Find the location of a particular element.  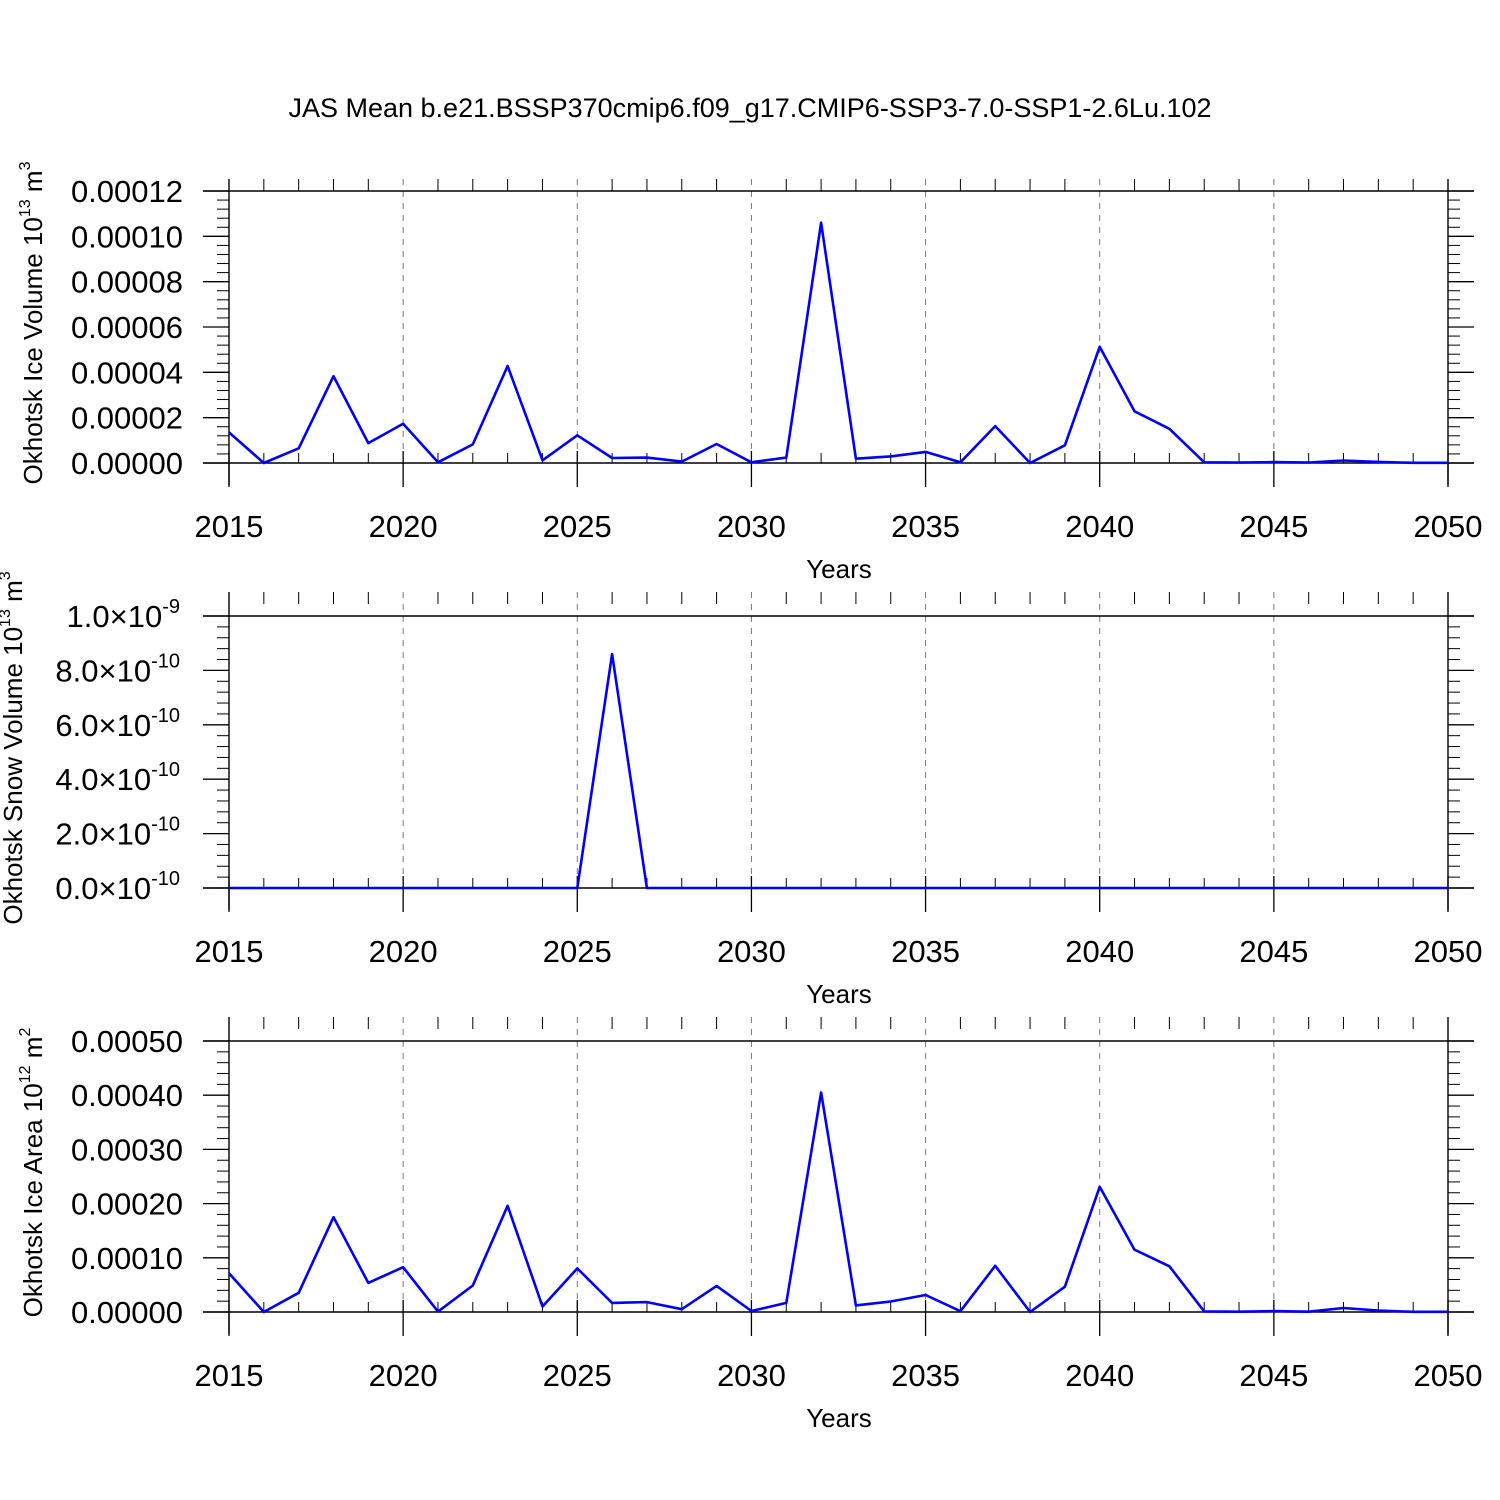

y-axis-title: Okhotsk Ice Volume 1013 m3 is located at coordinates (32, 322).